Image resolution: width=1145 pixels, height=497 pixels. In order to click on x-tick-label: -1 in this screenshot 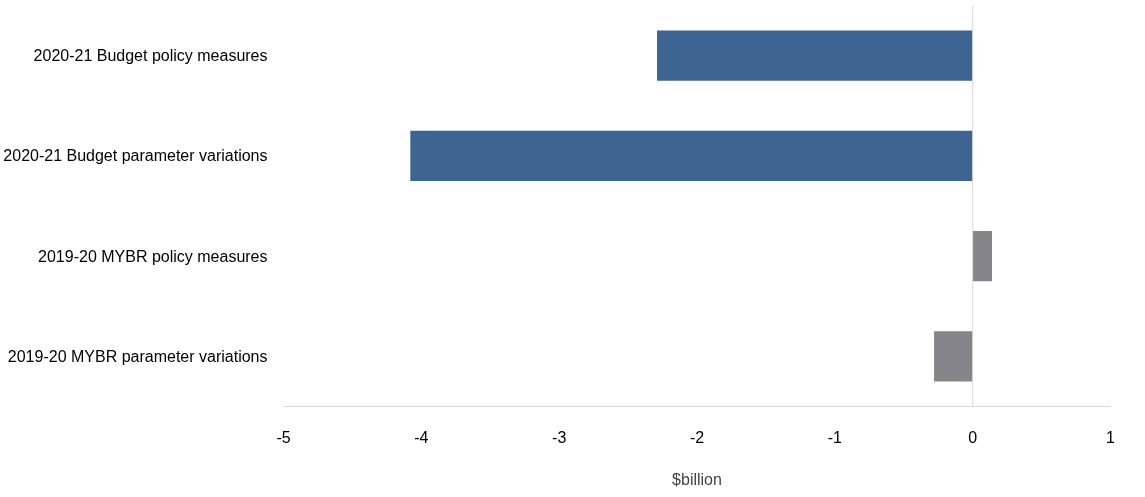, I will do `click(835, 437)`.